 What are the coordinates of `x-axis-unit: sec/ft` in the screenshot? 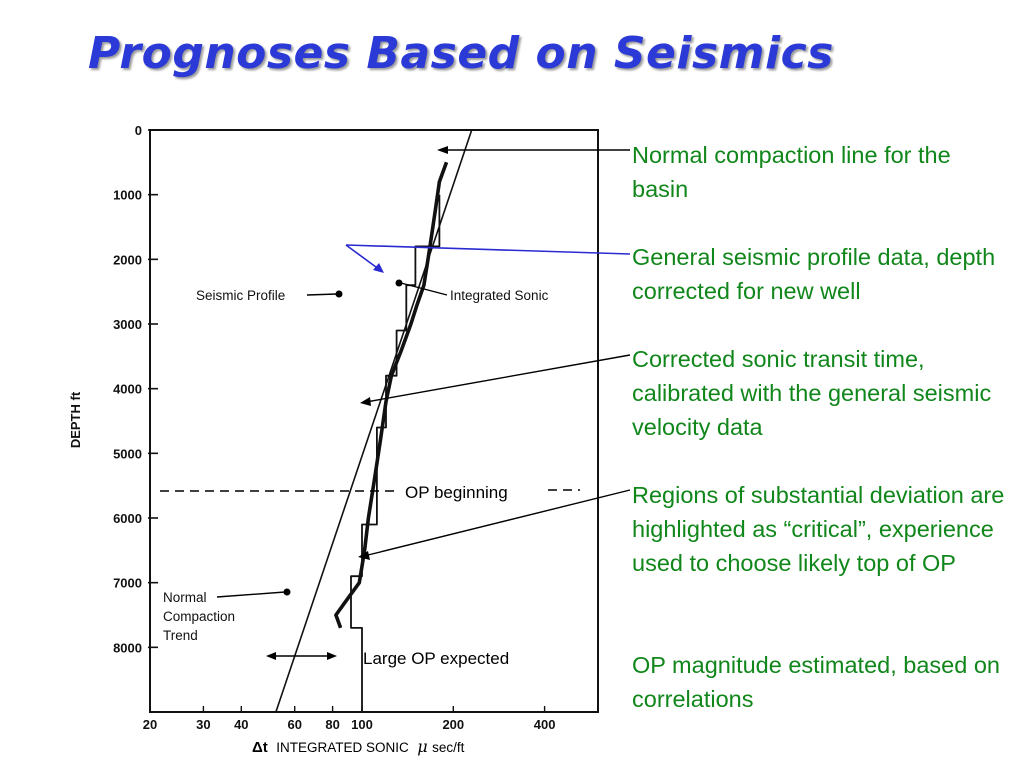 It's located at (448, 747).